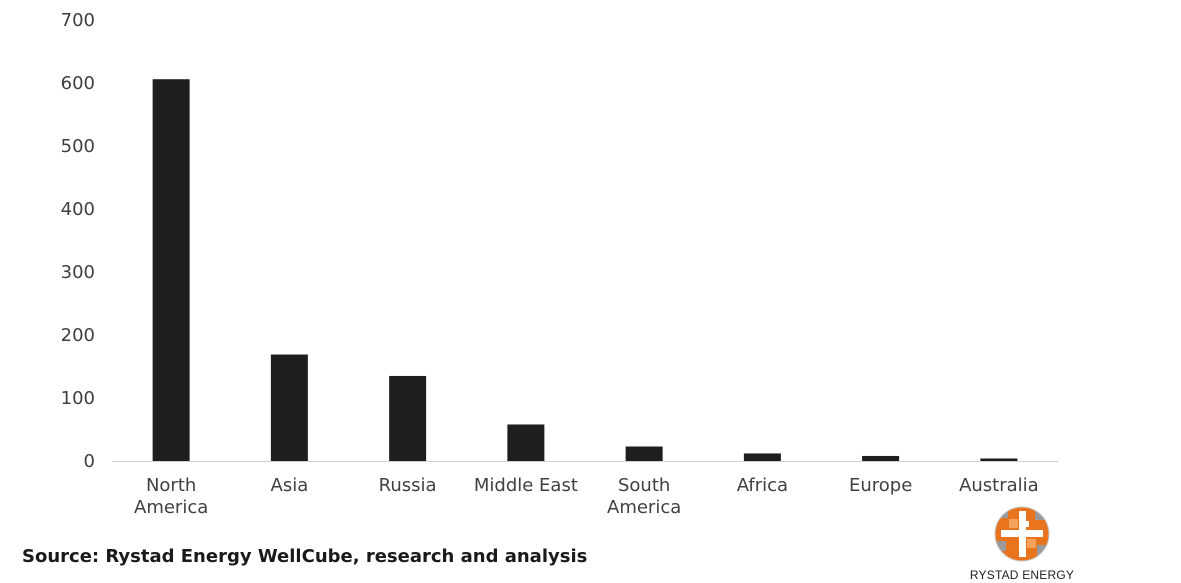 The width and height of the screenshot is (1181, 583). Describe the element at coordinates (762, 485) in the screenshot. I see `x-category-label: Africa` at that location.